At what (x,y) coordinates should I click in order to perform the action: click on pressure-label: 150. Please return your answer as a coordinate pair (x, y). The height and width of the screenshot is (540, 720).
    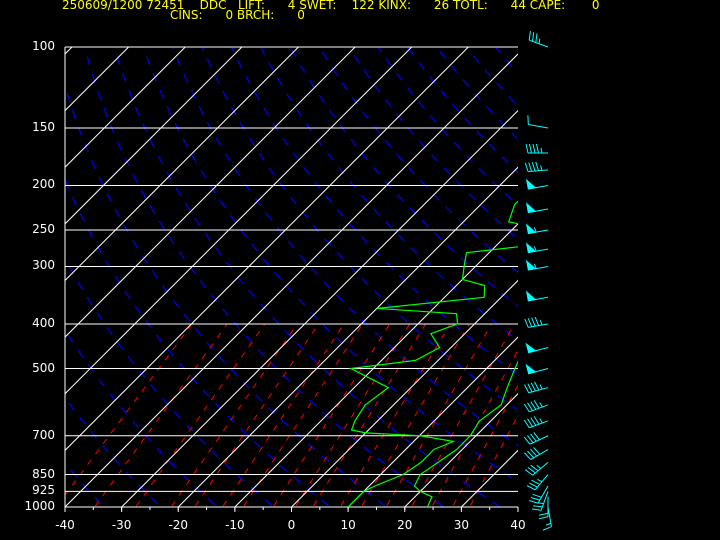
    Looking at the image, I should click on (43, 127).